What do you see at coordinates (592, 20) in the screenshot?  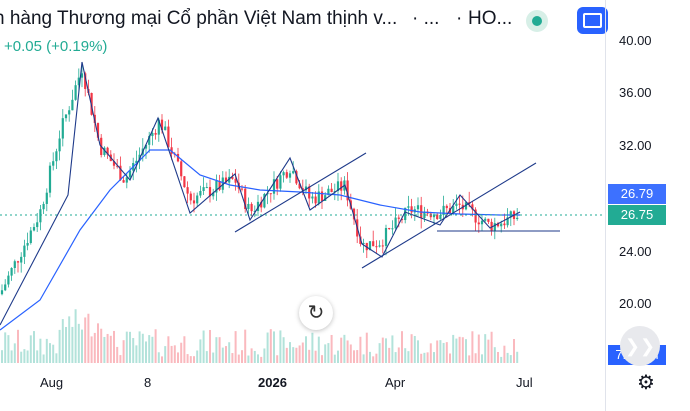 I see `fullscreen-button` at bounding box center [592, 20].